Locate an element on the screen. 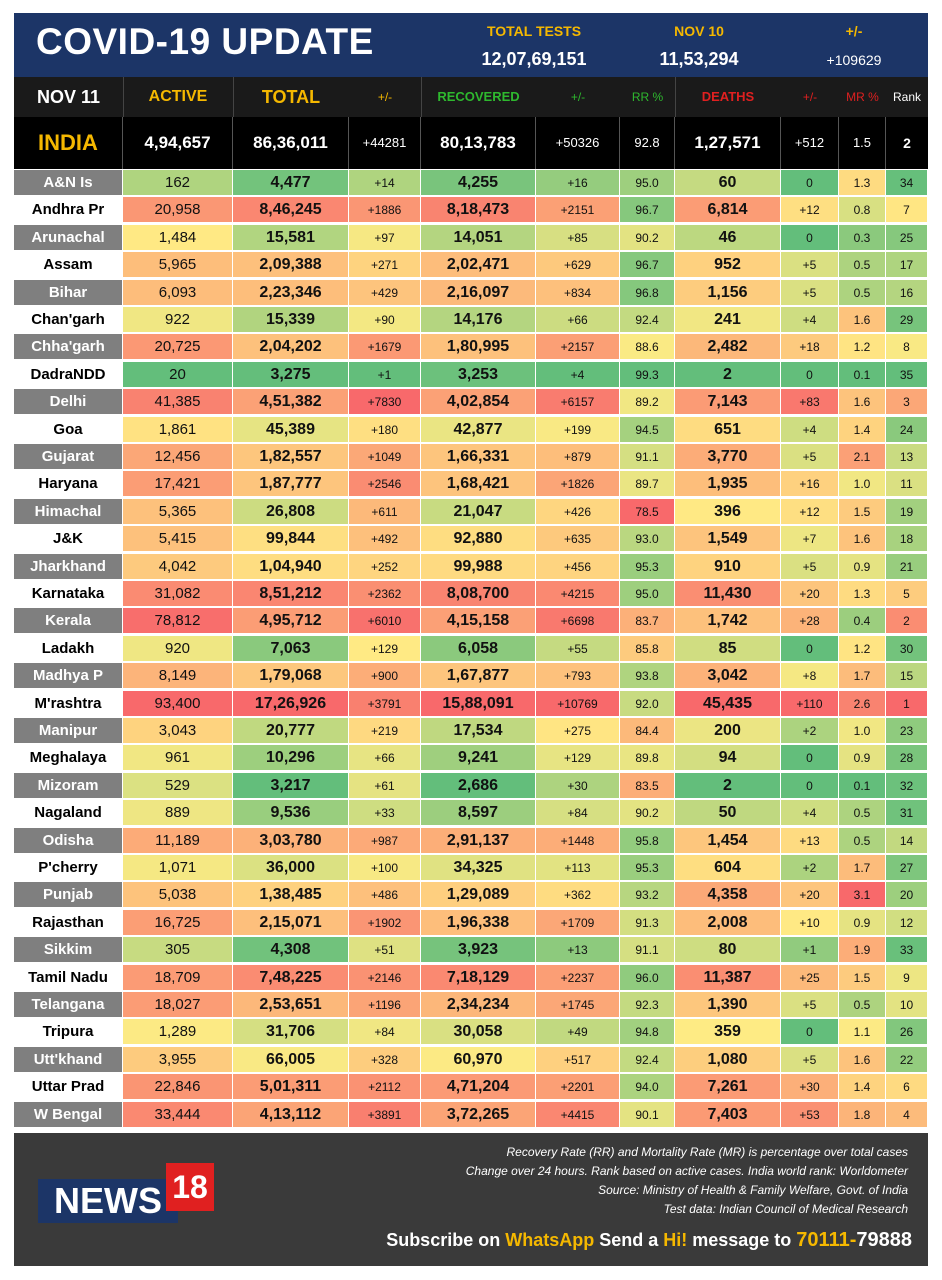  rank-cell: 8 is located at coordinates (907, 347).